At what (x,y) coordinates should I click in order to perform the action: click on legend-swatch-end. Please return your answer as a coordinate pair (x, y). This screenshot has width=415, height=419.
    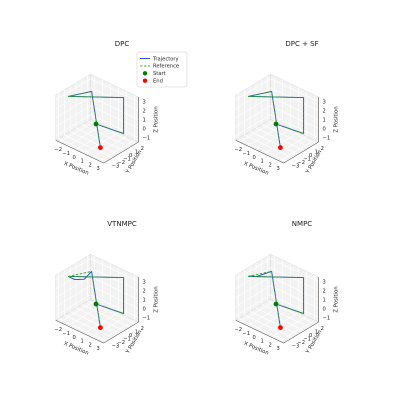
    Looking at the image, I should click on (145, 80).